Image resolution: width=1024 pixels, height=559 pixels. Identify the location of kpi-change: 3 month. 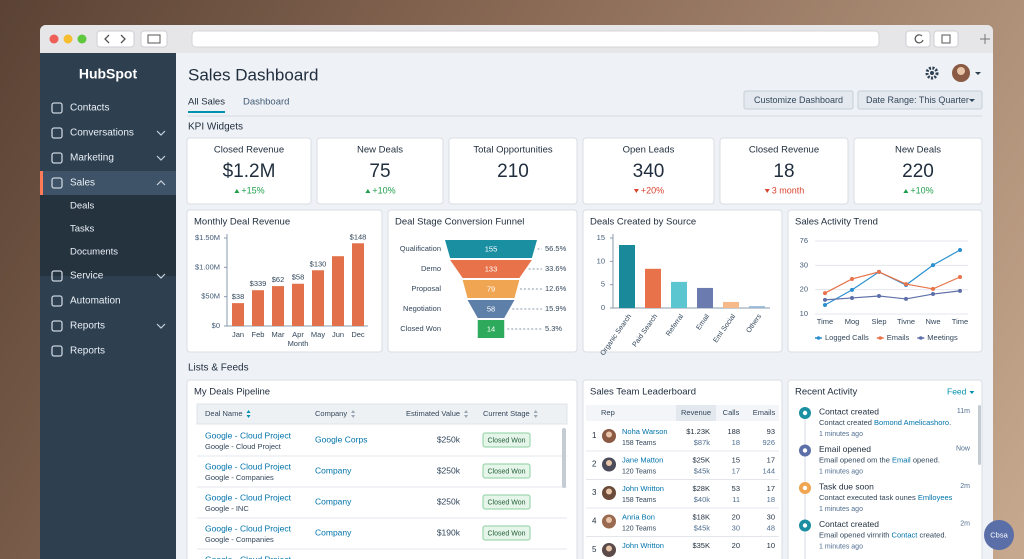
(788, 190).